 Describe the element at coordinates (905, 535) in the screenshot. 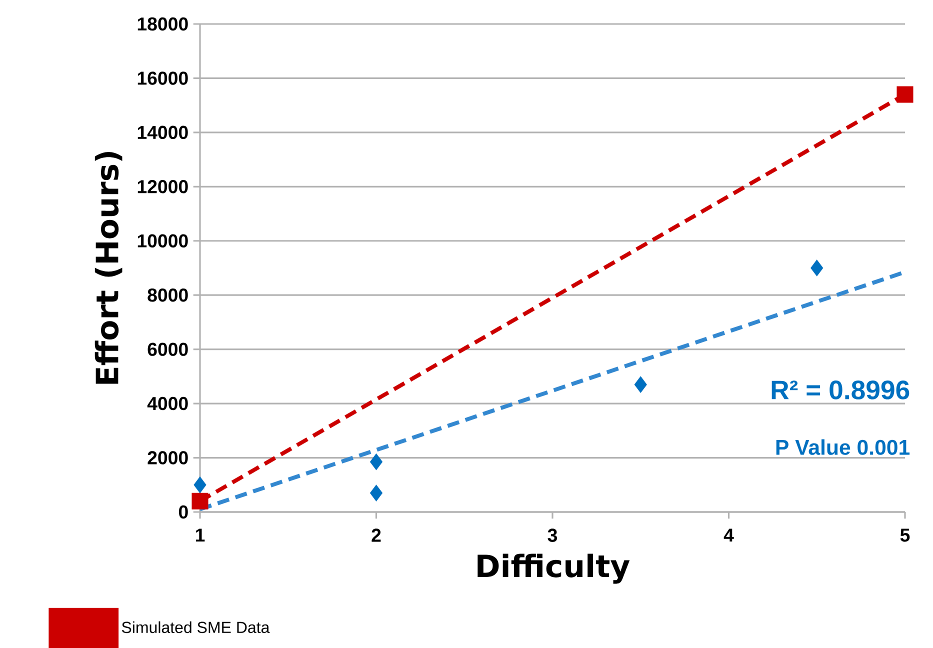

I see `x-tick-label: 5` at that location.